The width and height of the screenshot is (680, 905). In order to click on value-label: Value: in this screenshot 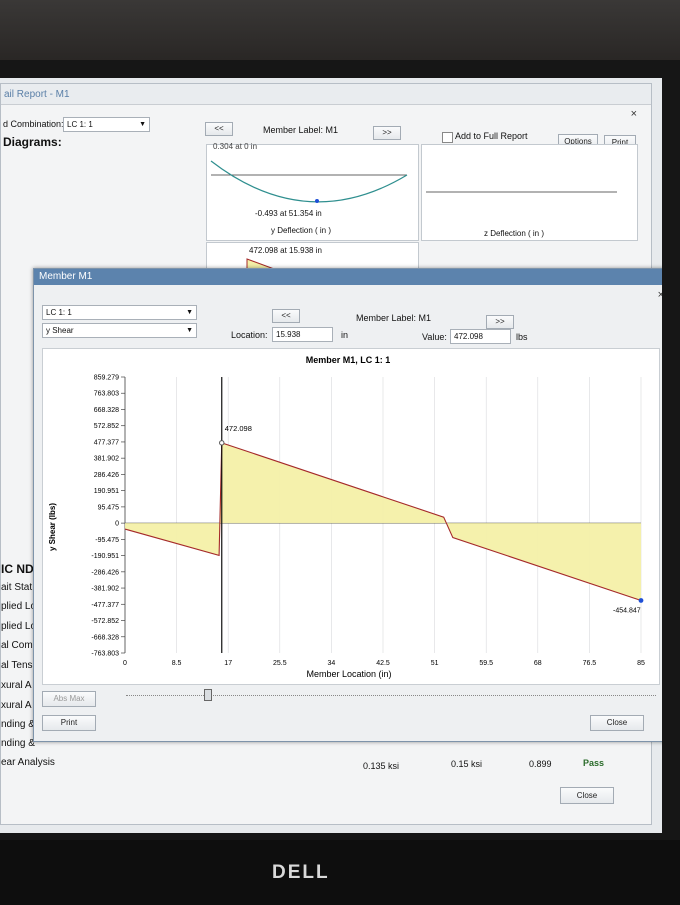, I will do `click(434, 337)`.